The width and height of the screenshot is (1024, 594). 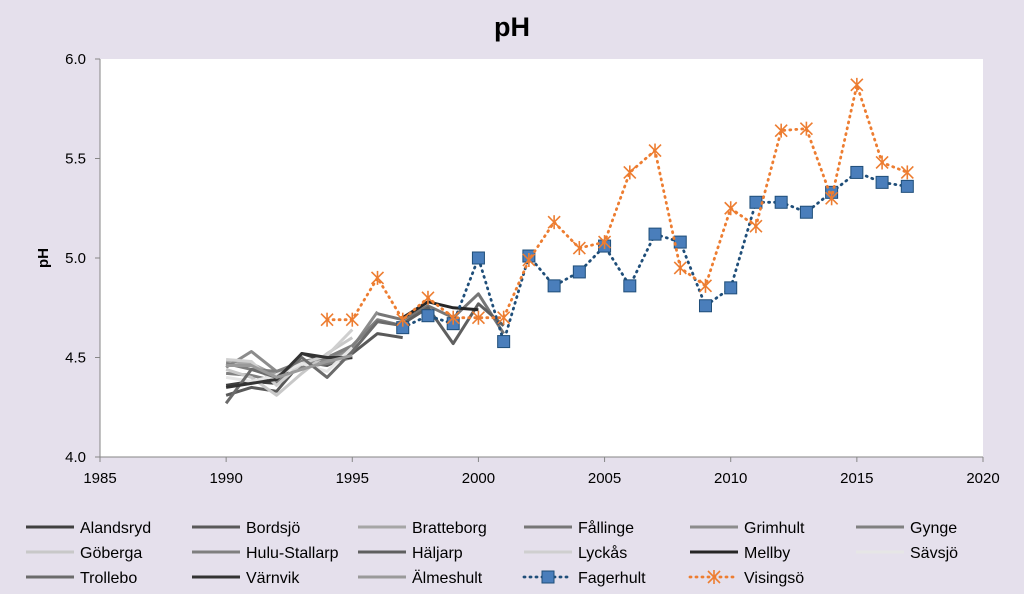 What do you see at coordinates (273, 578) in the screenshot?
I see `legend-label: Värnvik` at bounding box center [273, 578].